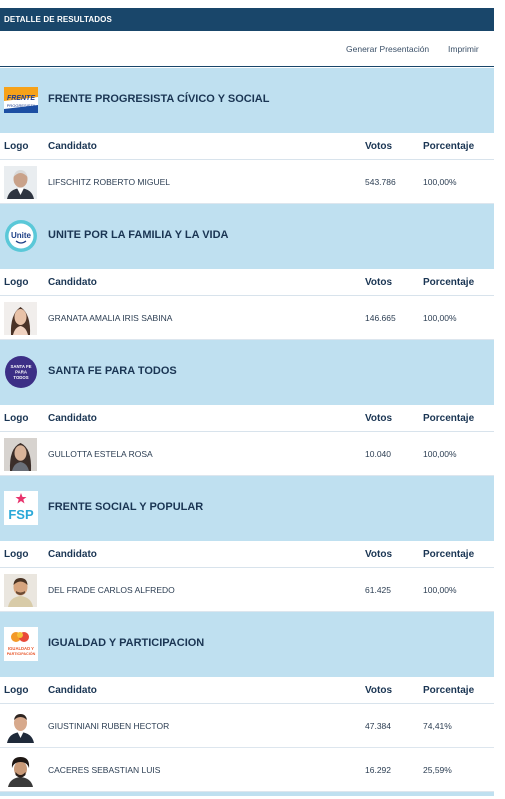 The image size is (505, 799). What do you see at coordinates (159, 99) in the screenshot?
I see `party-name: FRENTE PROGRESISTA CÍVICO Y SOCIAL` at bounding box center [159, 99].